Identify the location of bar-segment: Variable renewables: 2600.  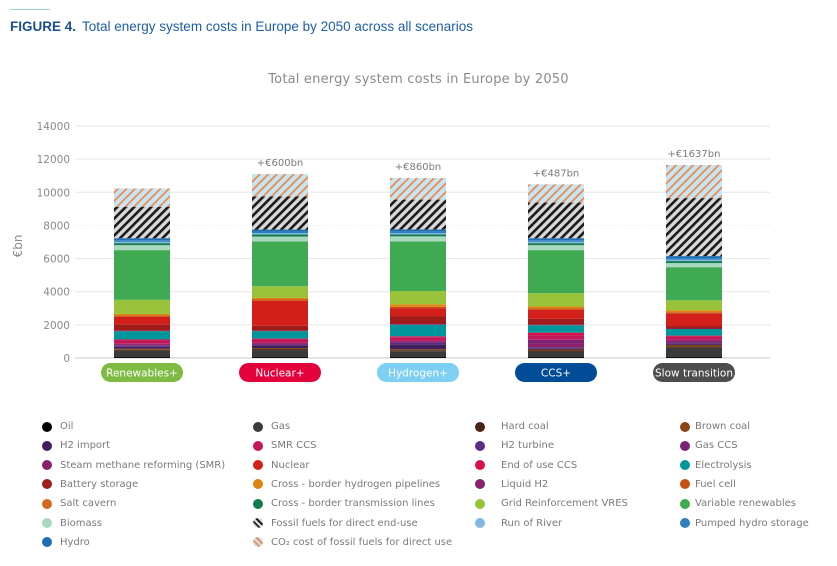
(556, 272).